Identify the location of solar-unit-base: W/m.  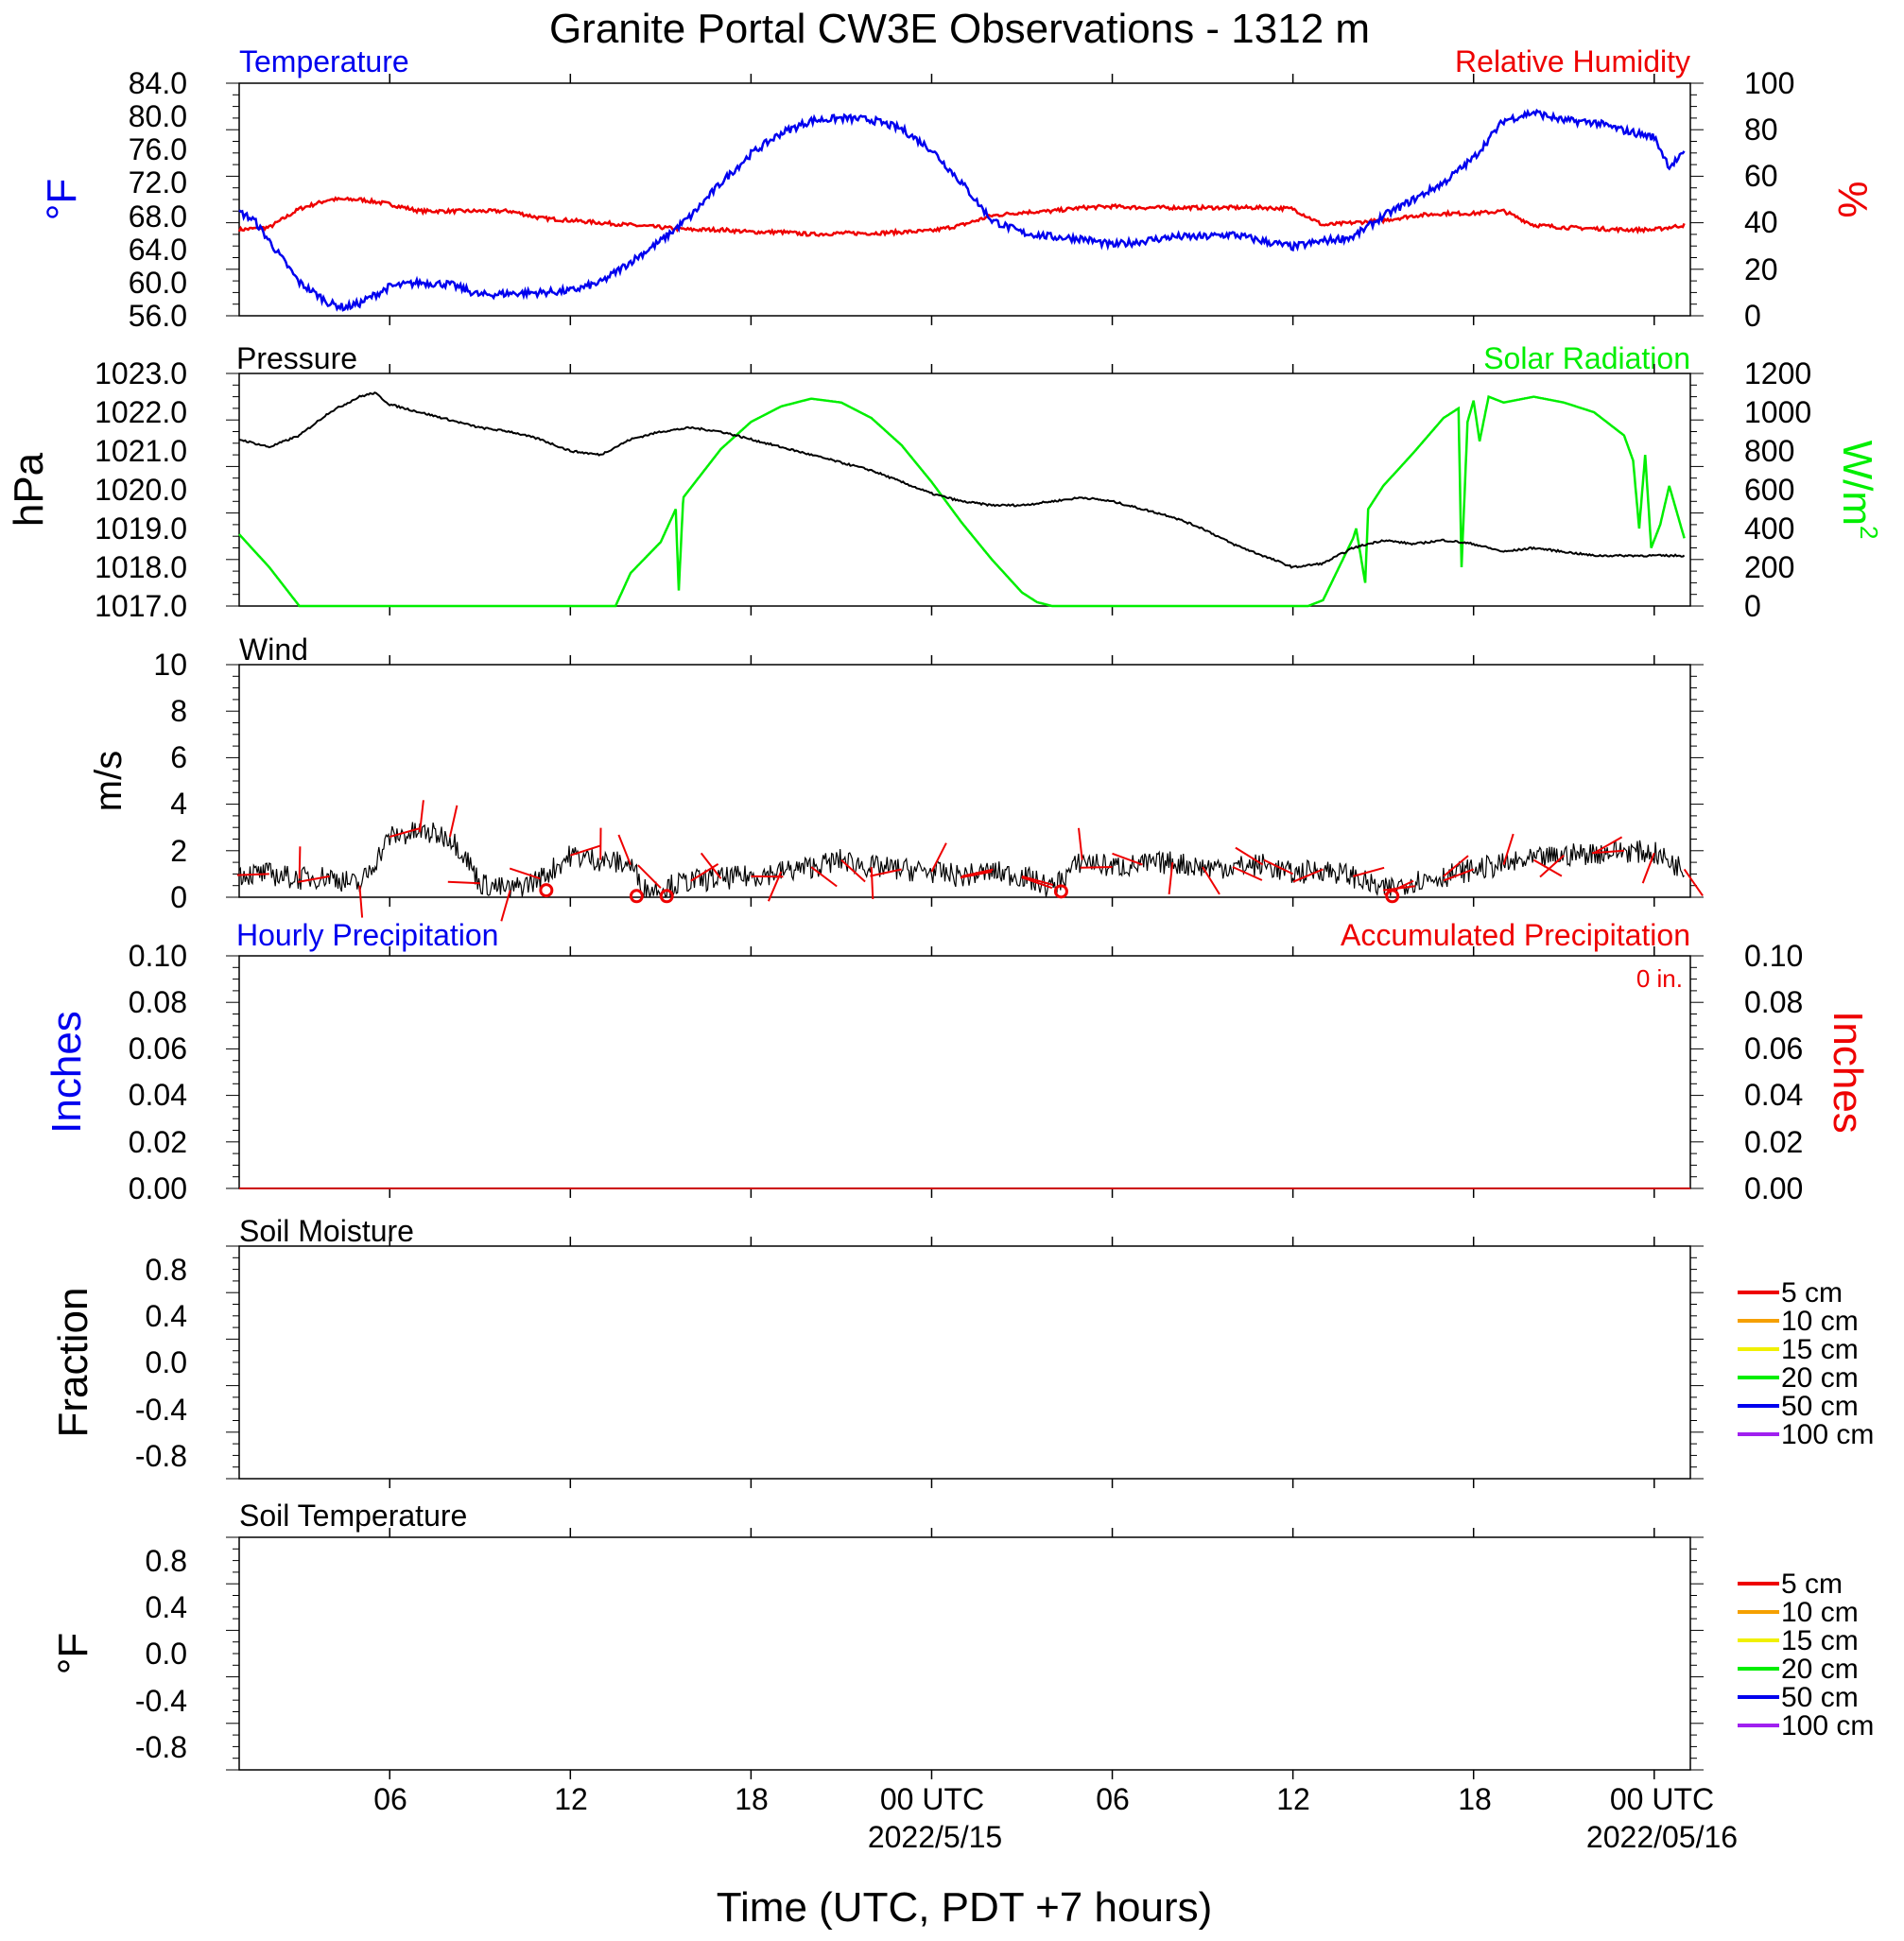
(1857, 484).